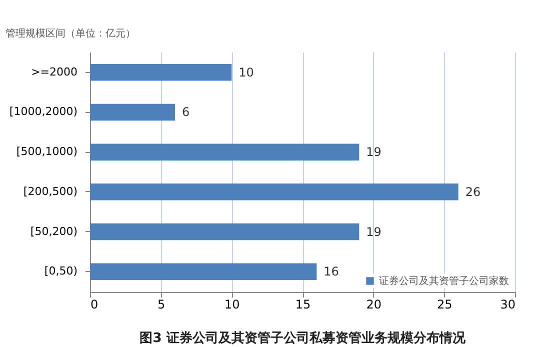 Image resolution: width=553 pixels, height=347 pixels. I want to click on x-tick-label: 5, so click(162, 305).